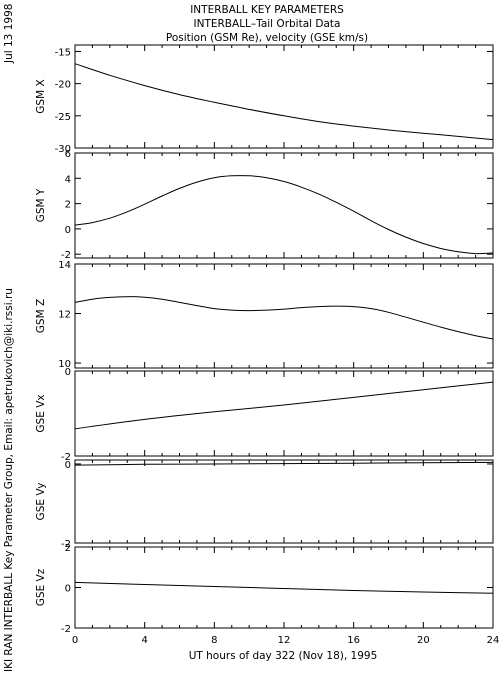 The width and height of the screenshot is (504, 684). Describe the element at coordinates (68, 154) in the screenshot. I see `y-tick-label: 6` at that location.